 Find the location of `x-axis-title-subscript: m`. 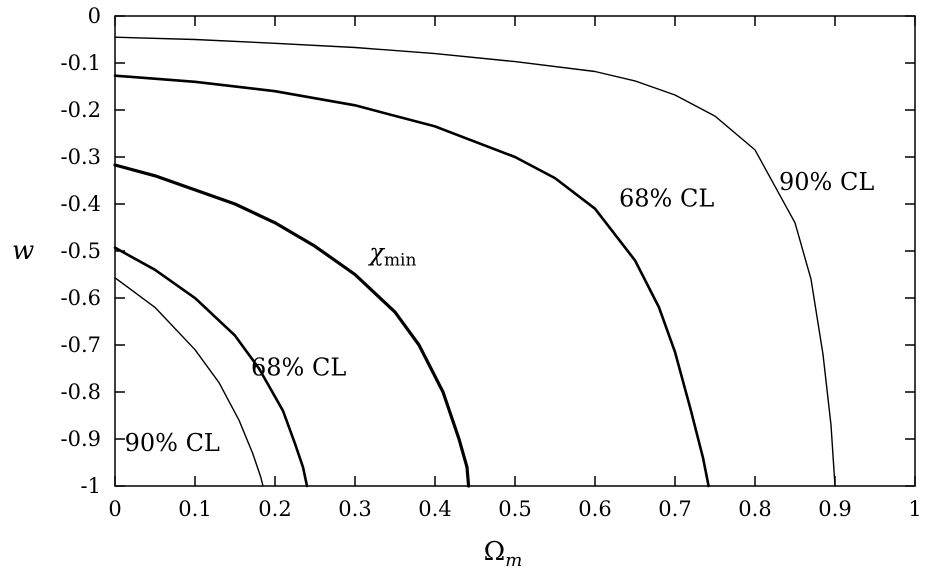

x-axis-title-subscript: m is located at coordinates (513, 560).